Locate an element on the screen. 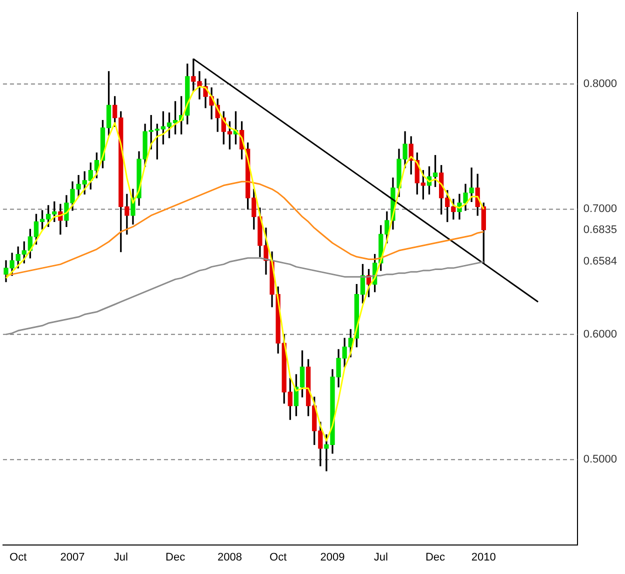 This screenshot has width=625, height=574. y-tick-label: 0.6584 is located at coordinates (600, 261).